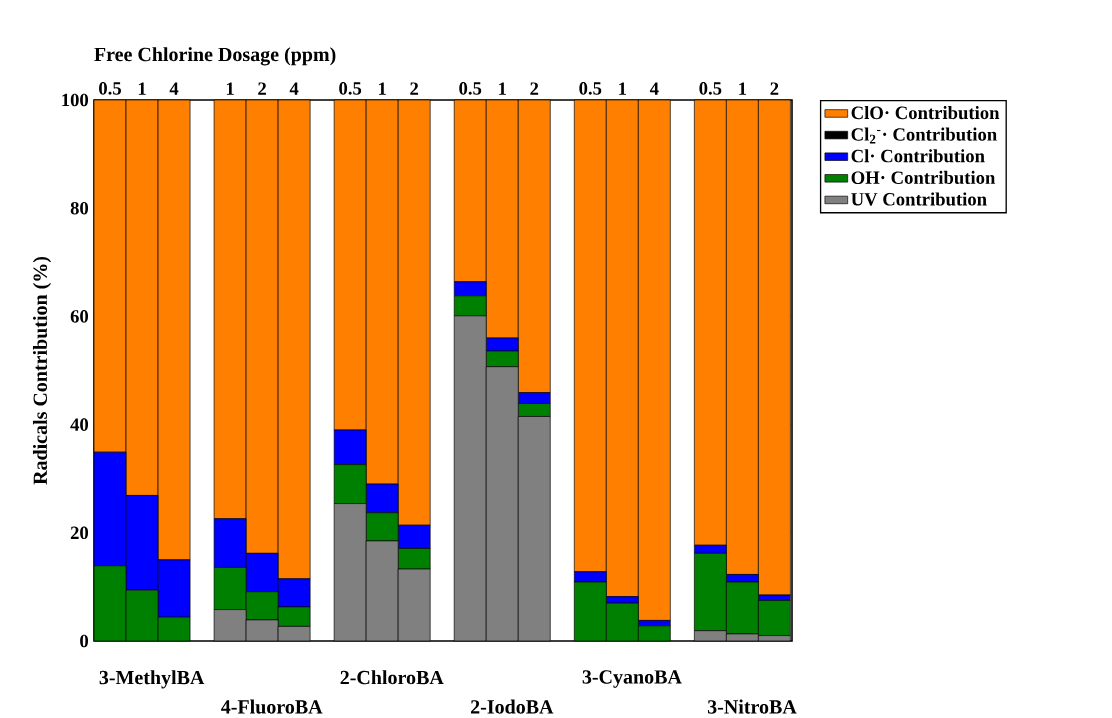 This screenshot has height=718, width=1112. I want to click on y-tick-label: 40, so click(79, 424).